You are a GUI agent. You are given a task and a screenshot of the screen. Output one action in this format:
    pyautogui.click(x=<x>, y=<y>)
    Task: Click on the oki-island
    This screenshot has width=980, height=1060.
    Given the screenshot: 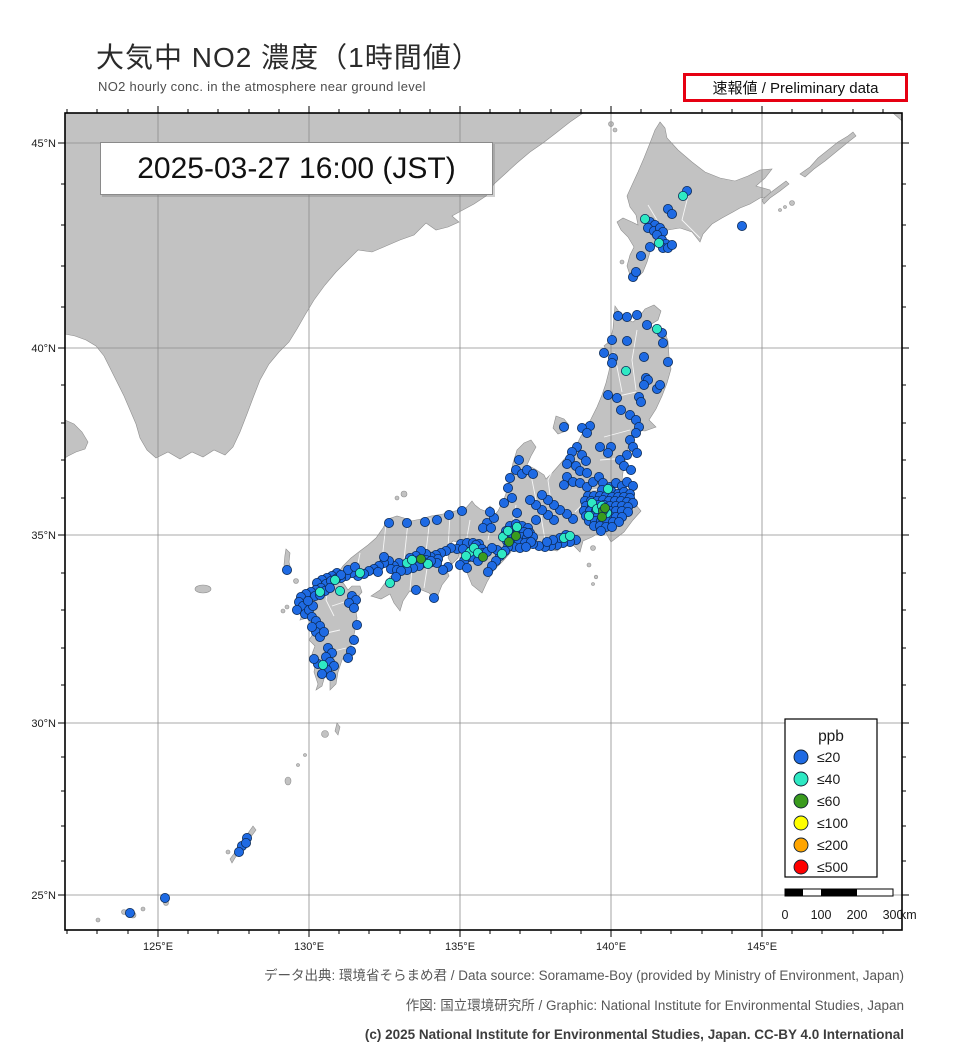 What is the action you would take?
    pyautogui.click(x=404, y=494)
    